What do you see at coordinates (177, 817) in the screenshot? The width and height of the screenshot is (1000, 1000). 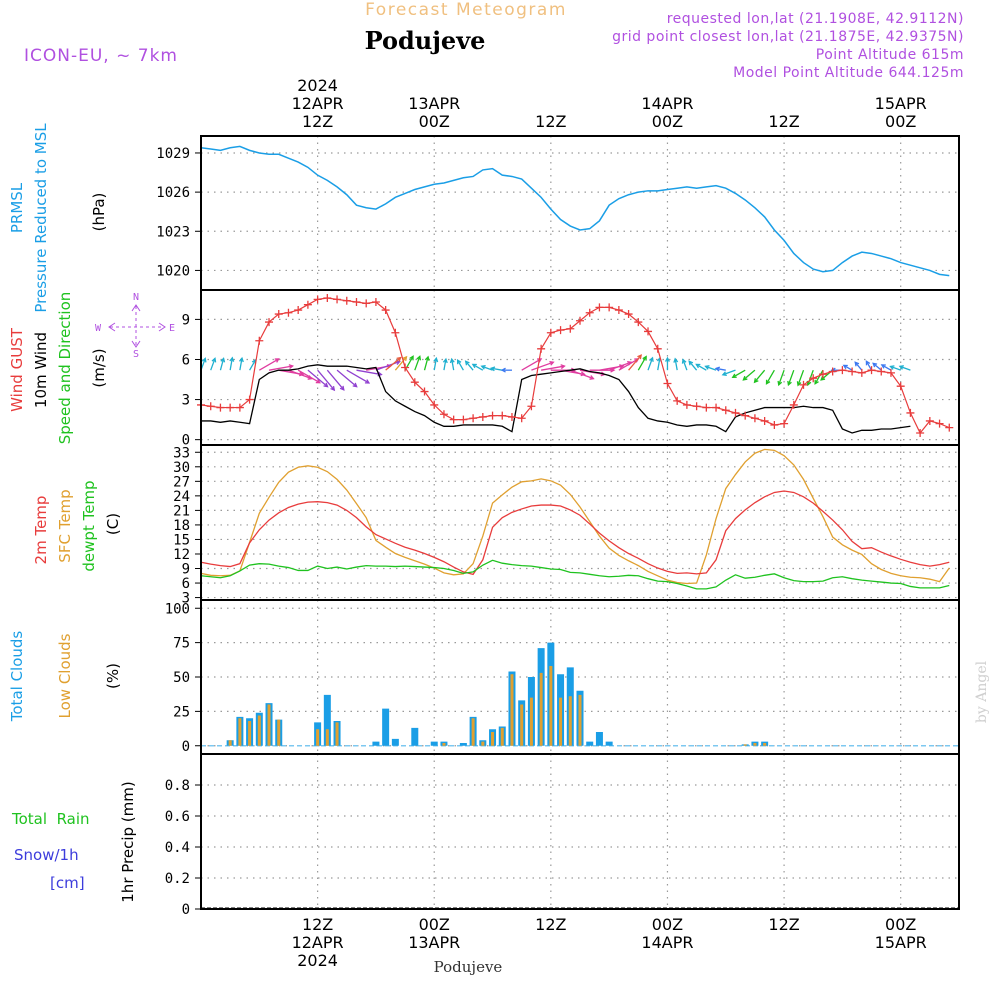 I see `y-tick-label: 0.6` at bounding box center [177, 817].